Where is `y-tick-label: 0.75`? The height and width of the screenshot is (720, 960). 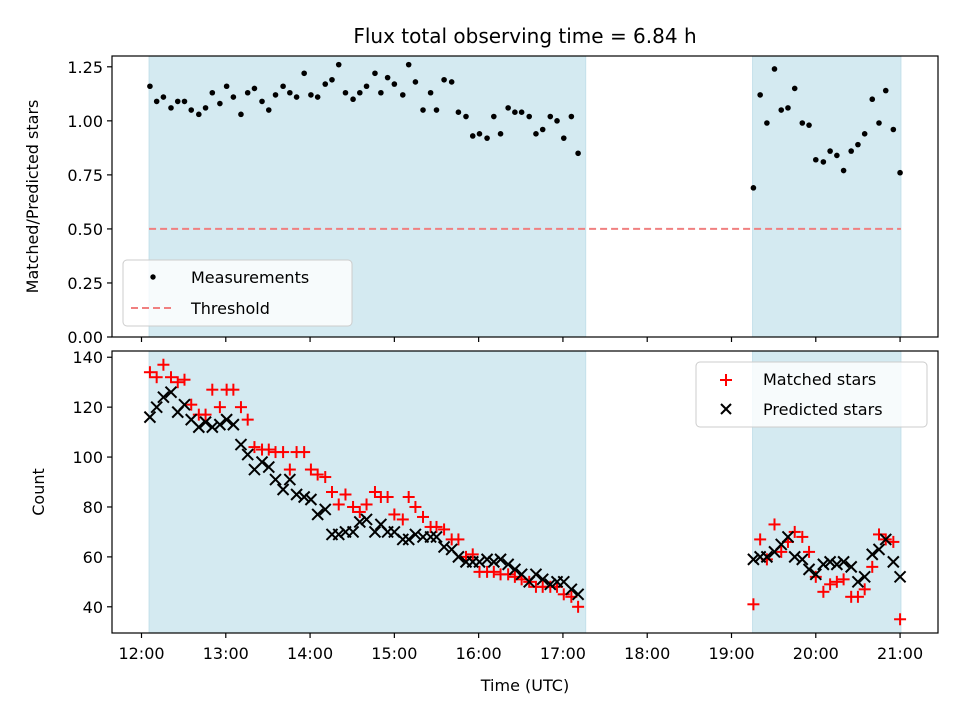 y-tick-label: 0.75 is located at coordinates (85, 175).